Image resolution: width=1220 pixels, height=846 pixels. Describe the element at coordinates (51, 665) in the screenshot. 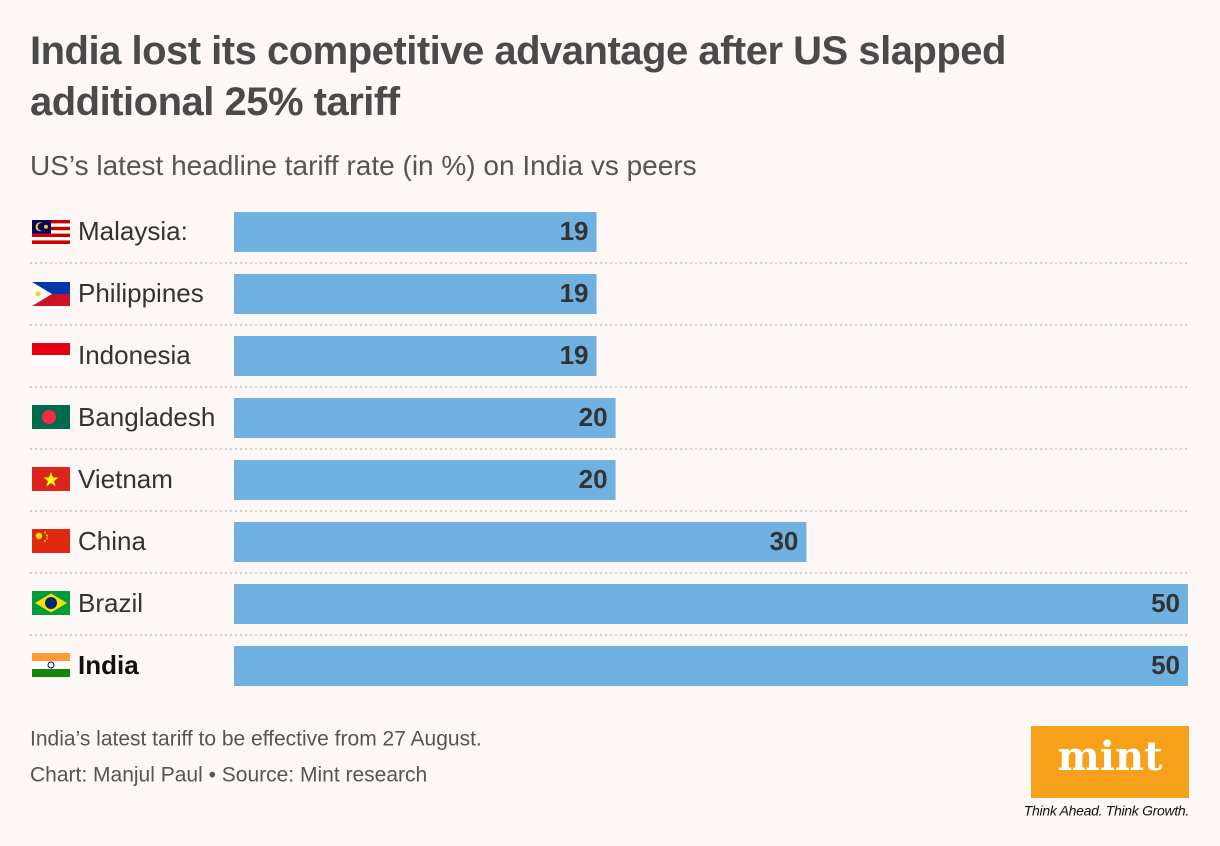

I see `flag-india` at that location.